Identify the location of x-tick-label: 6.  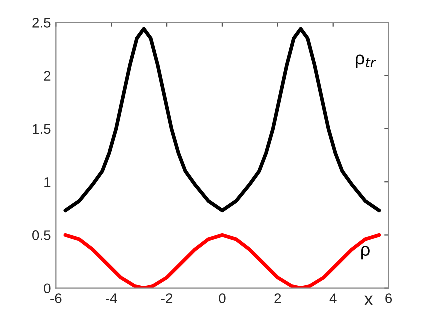
(389, 299).